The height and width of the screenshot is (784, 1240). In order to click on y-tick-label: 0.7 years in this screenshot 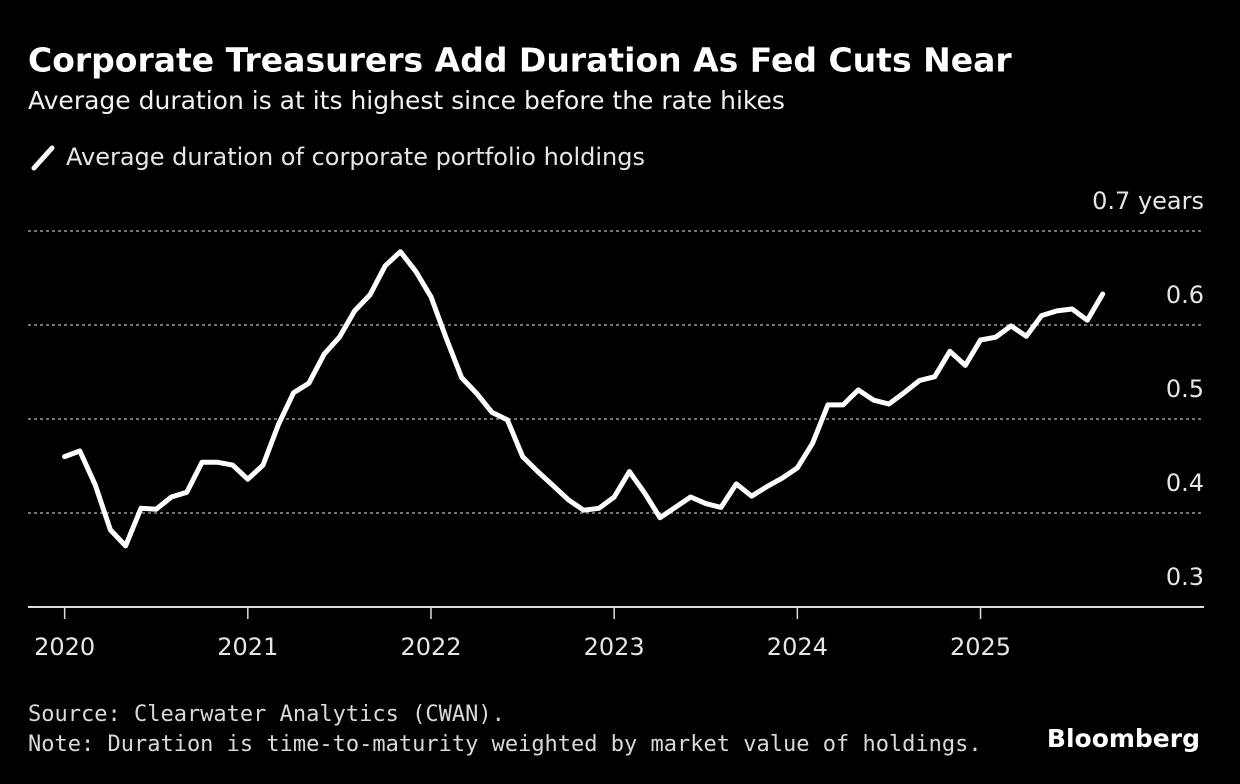, I will do `click(1148, 201)`.